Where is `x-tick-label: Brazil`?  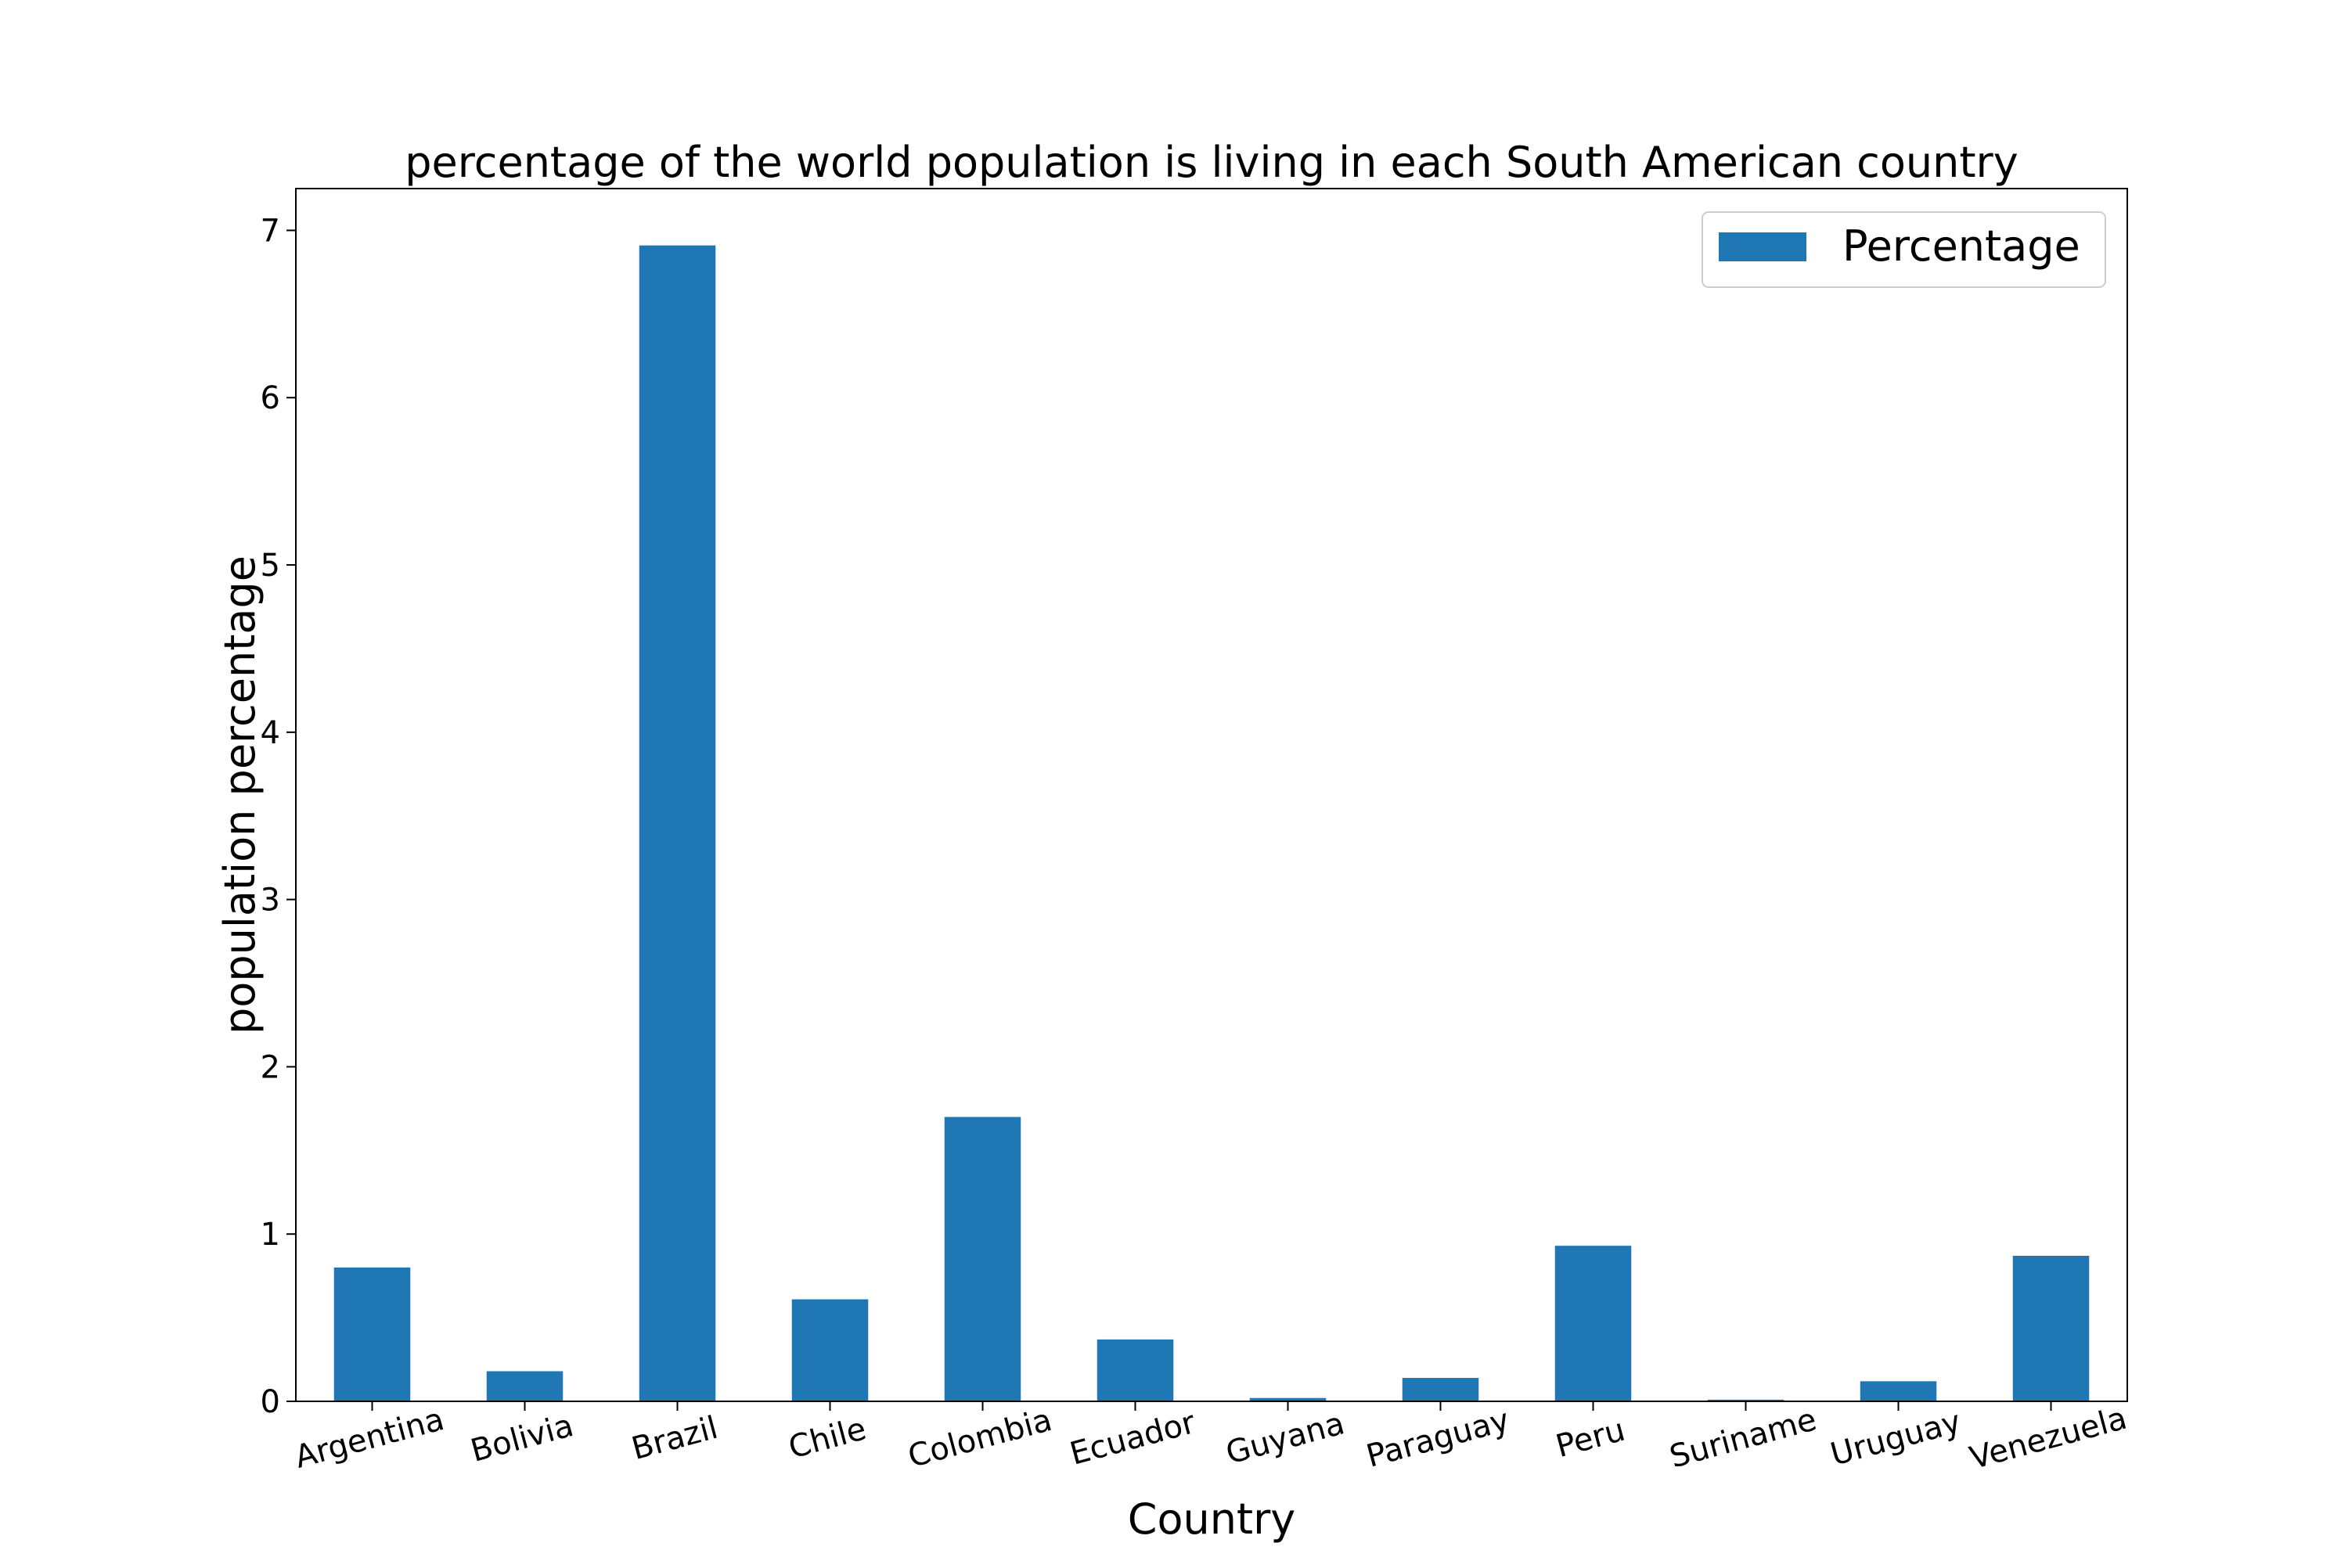
x-tick-label: Brazil is located at coordinates (675, 1439).